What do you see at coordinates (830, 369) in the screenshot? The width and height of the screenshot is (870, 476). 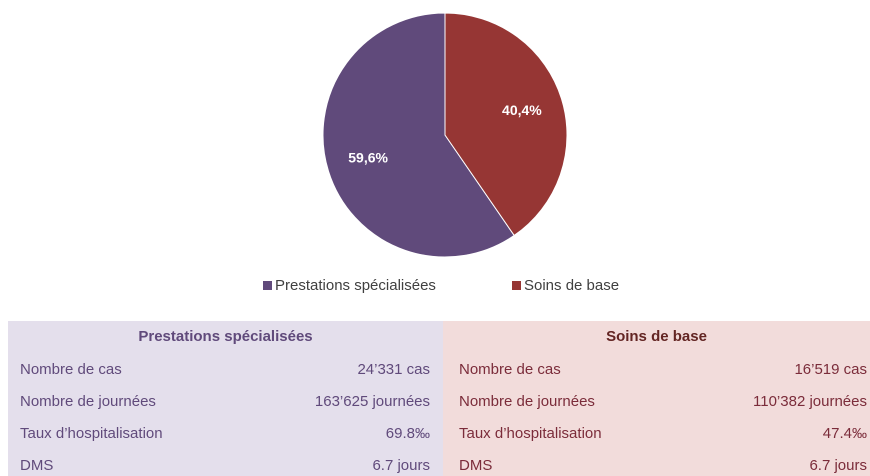 I see `row-value: 16’519 cas` at bounding box center [830, 369].